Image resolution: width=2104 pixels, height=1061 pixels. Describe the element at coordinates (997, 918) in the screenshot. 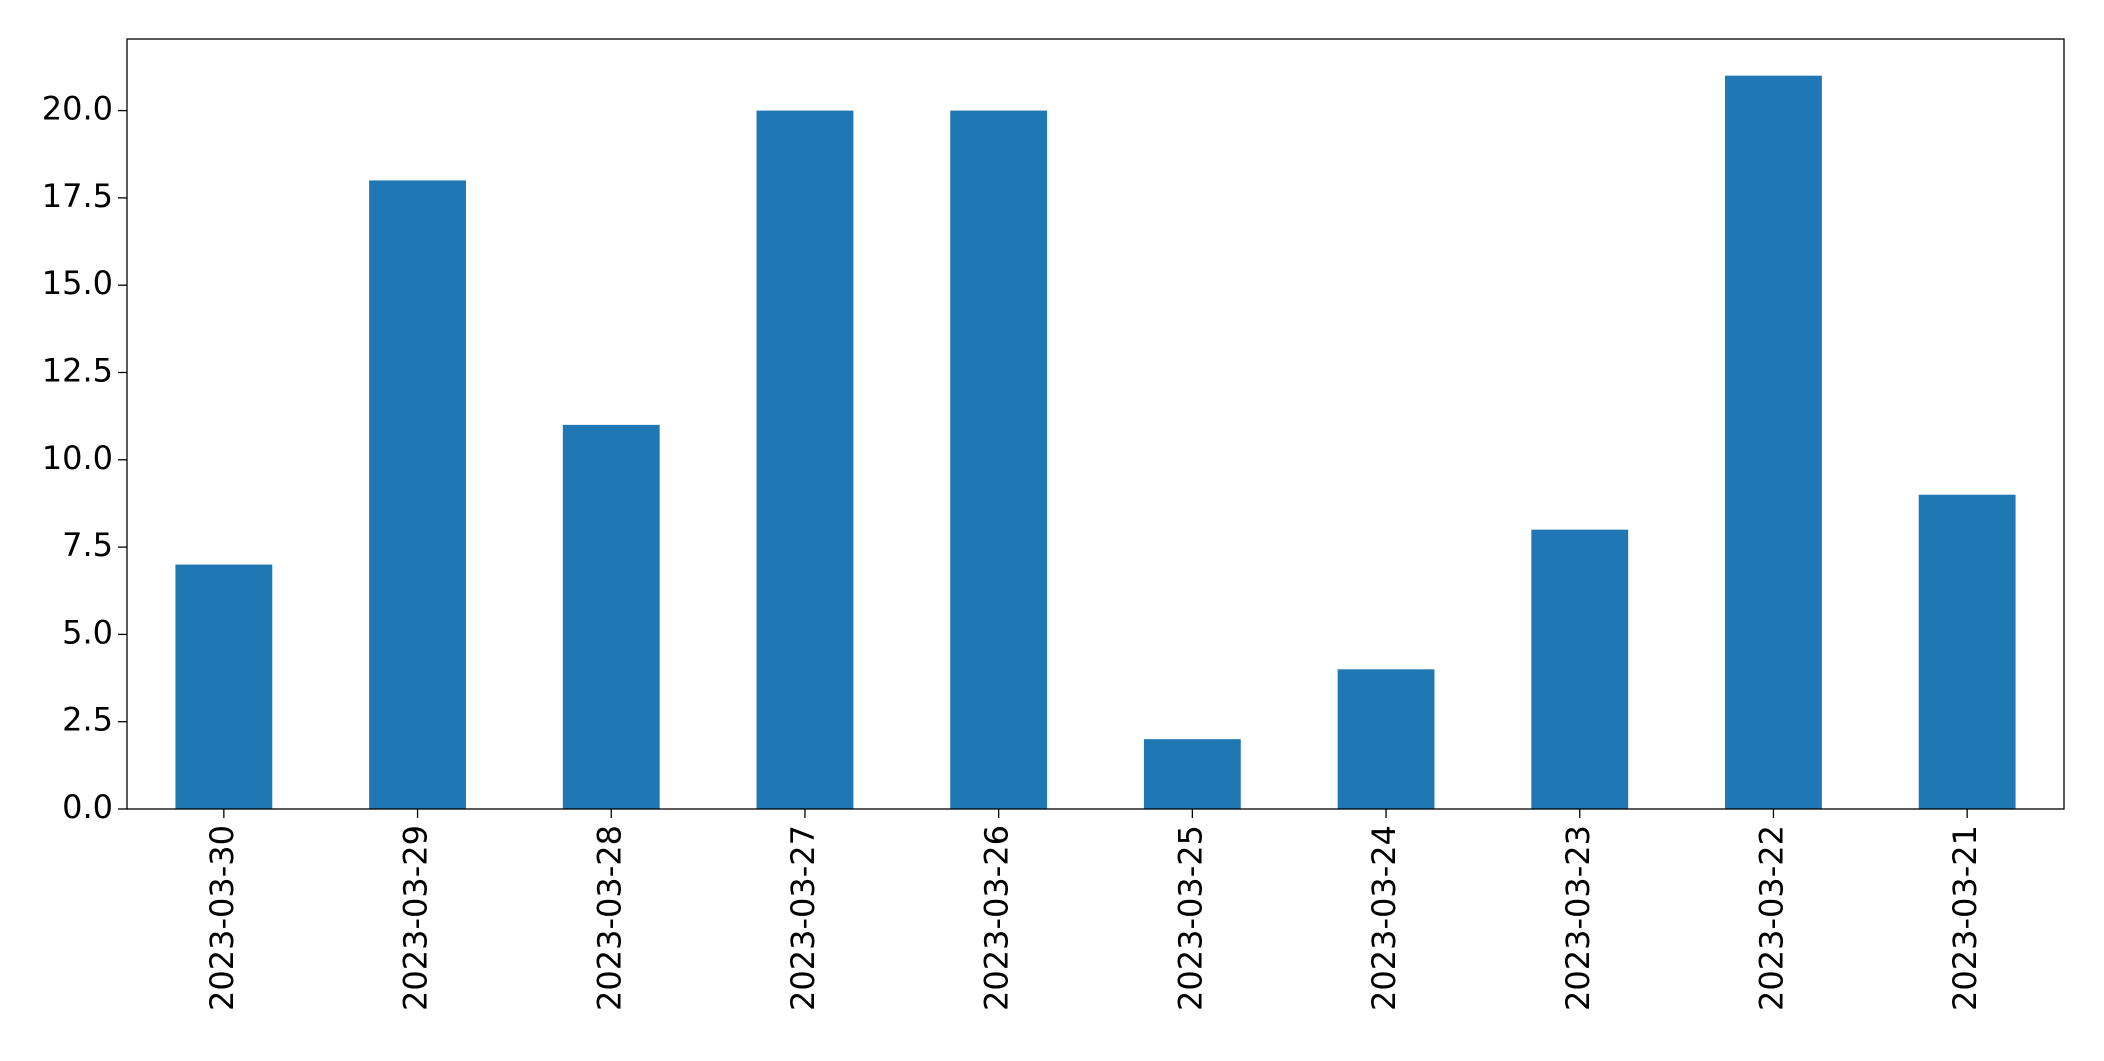

I see `x-tick-label: 2023-03-26` at that location.